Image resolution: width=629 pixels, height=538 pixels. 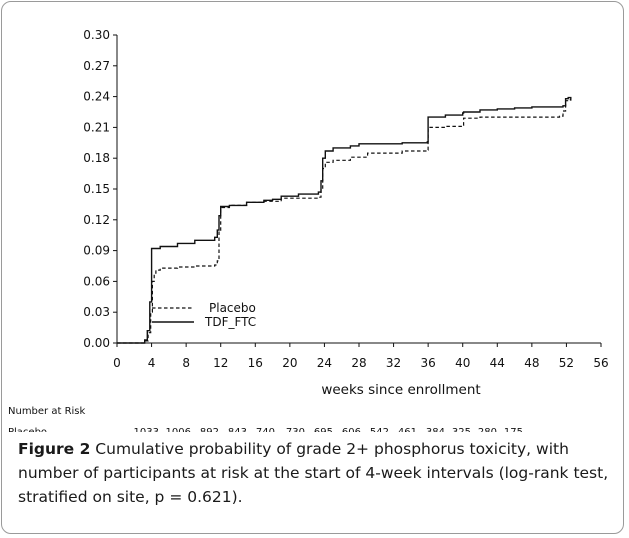 What do you see at coordinates (152, 363) in the screenshot?
I see `x-tick-label: 4` at bounding box center [152, 363].